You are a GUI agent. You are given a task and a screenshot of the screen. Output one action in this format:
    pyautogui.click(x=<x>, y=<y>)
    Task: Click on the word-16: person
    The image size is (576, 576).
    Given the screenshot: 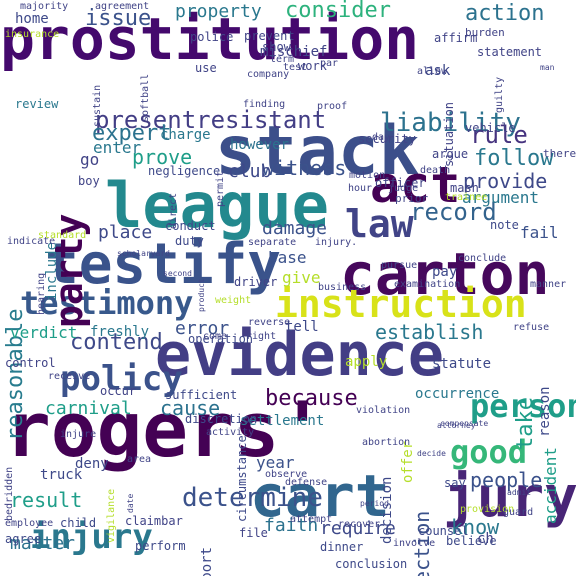 What is the action you would take?
    pyautogui.click(x=523, y=406)
    